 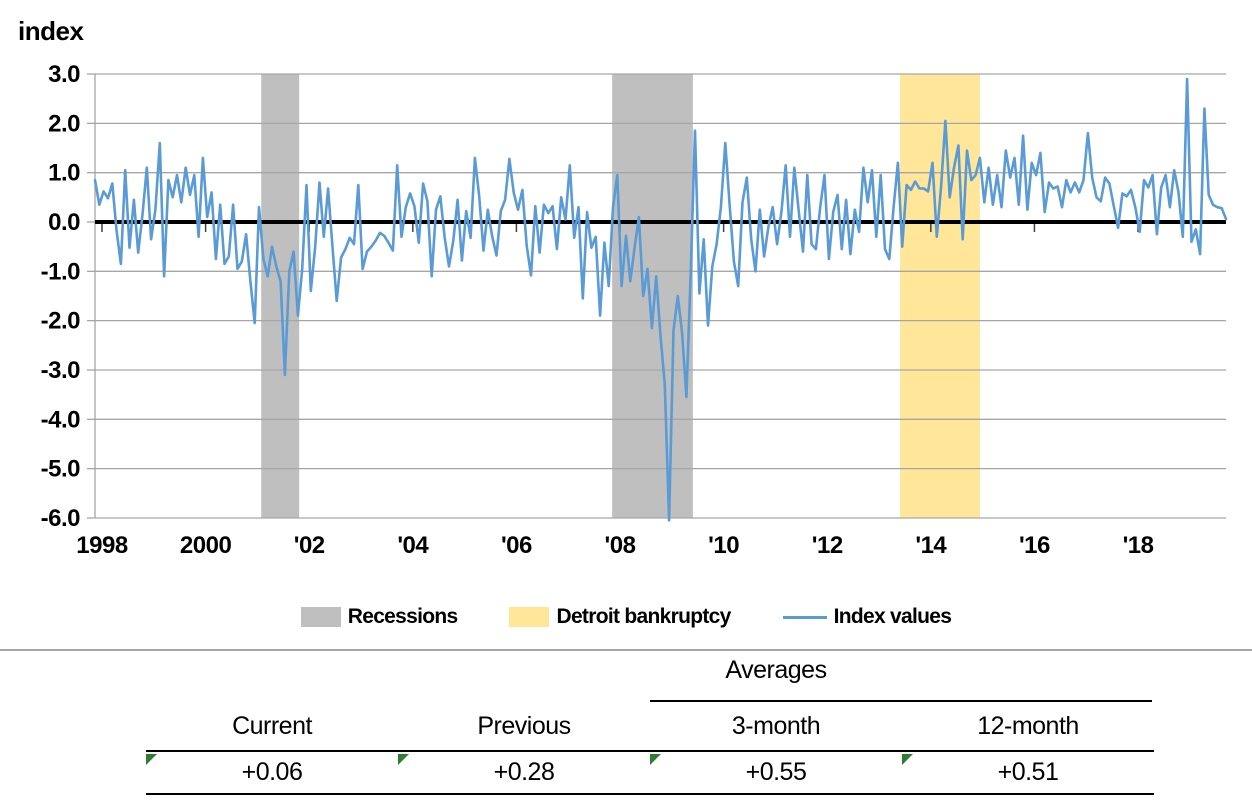 What do you see at coordinates (64, 74) in the screenshot?
I see `y-tick-label: 3.0` at bounding box center [64, 74].